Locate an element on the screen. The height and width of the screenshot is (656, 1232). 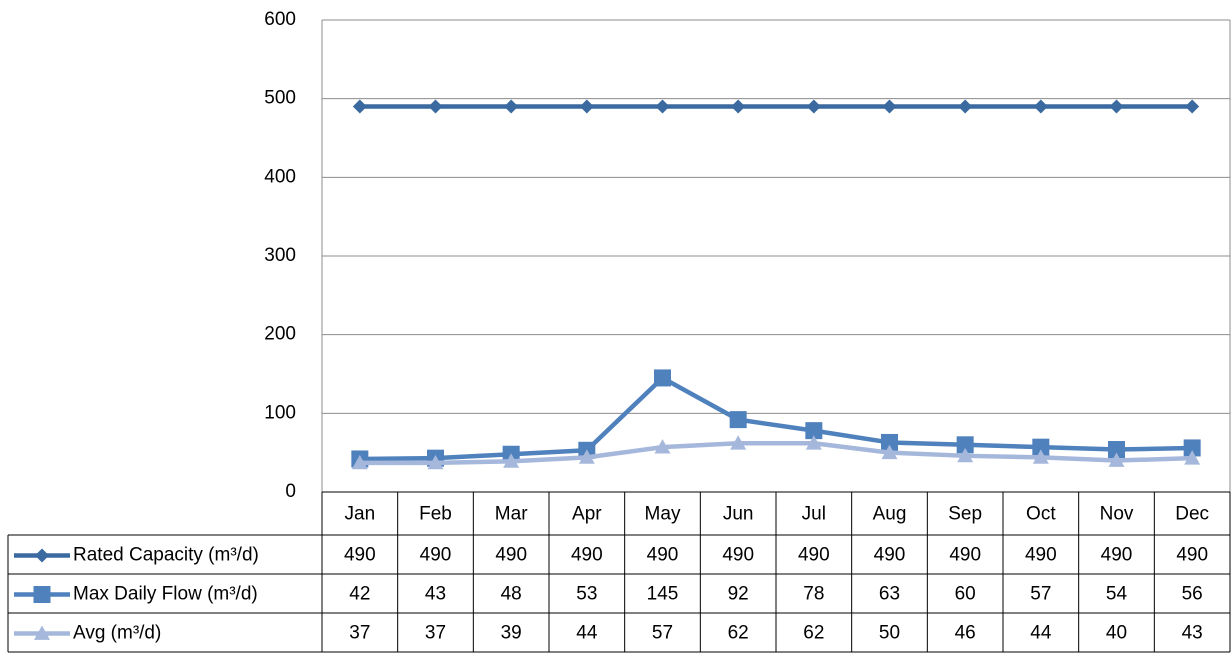
table-value: 48 is located at coordinates (511, 594).